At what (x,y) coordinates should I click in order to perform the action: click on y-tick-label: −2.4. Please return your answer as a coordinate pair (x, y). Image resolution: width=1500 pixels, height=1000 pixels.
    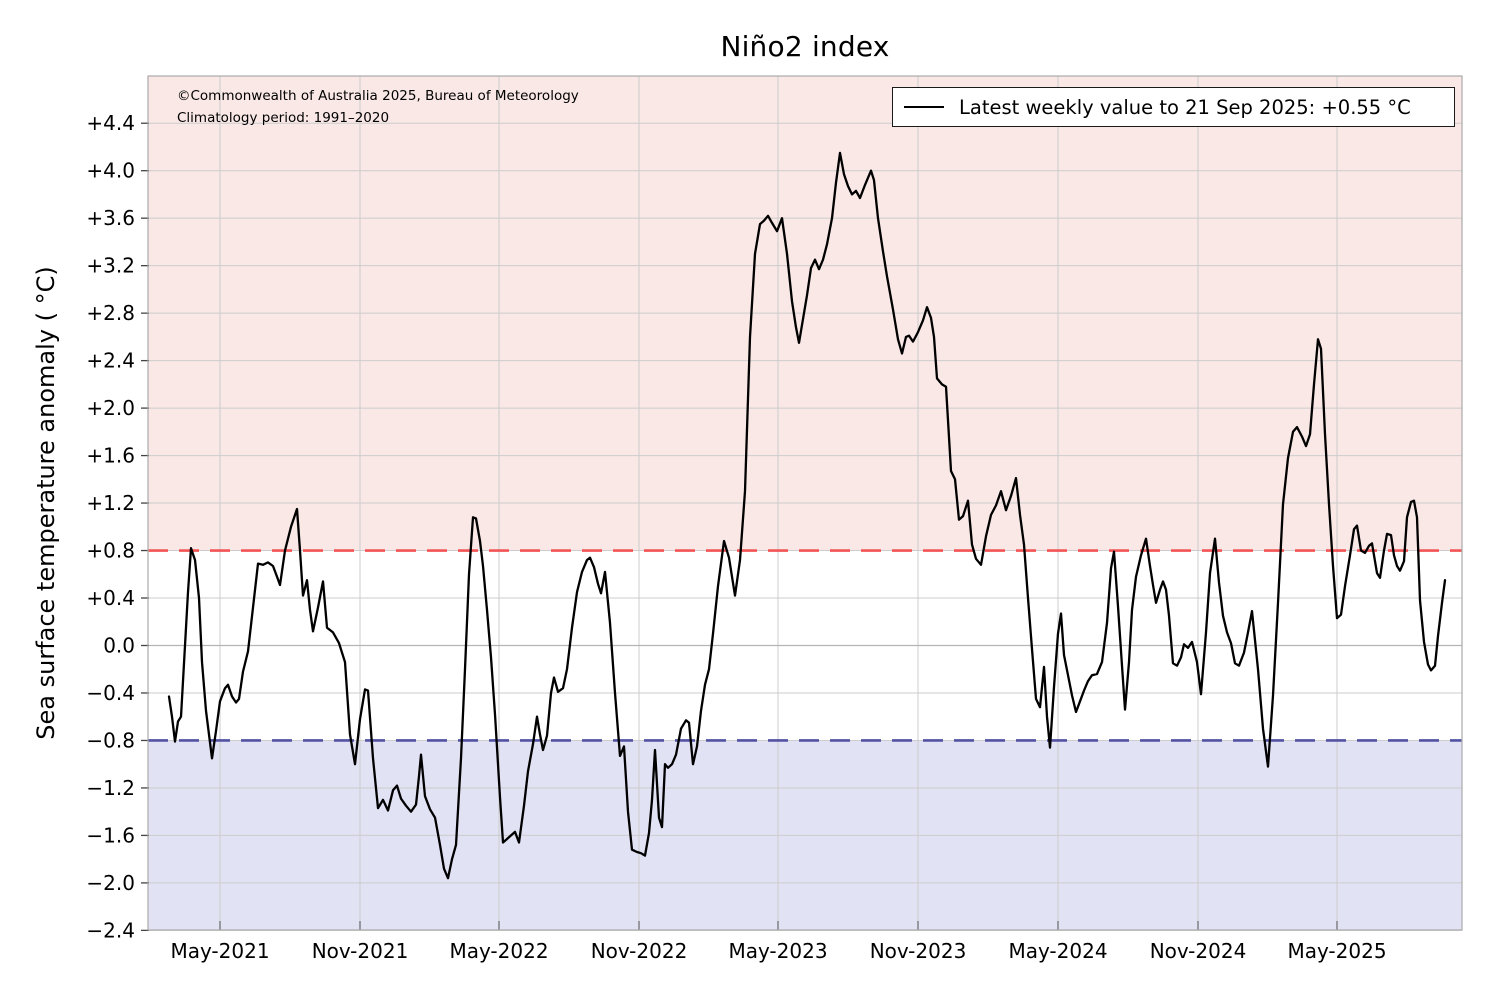
    Looking at the image, I should click on (110, 930).